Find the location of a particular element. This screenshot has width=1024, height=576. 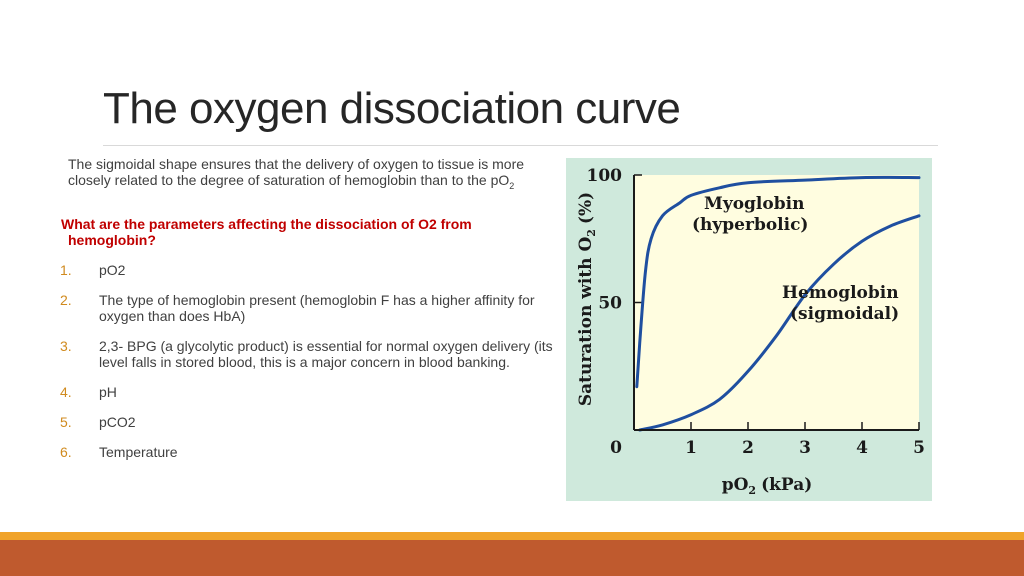

y-axis-title-main: Saturation with O is located at coordinates (586, 322).